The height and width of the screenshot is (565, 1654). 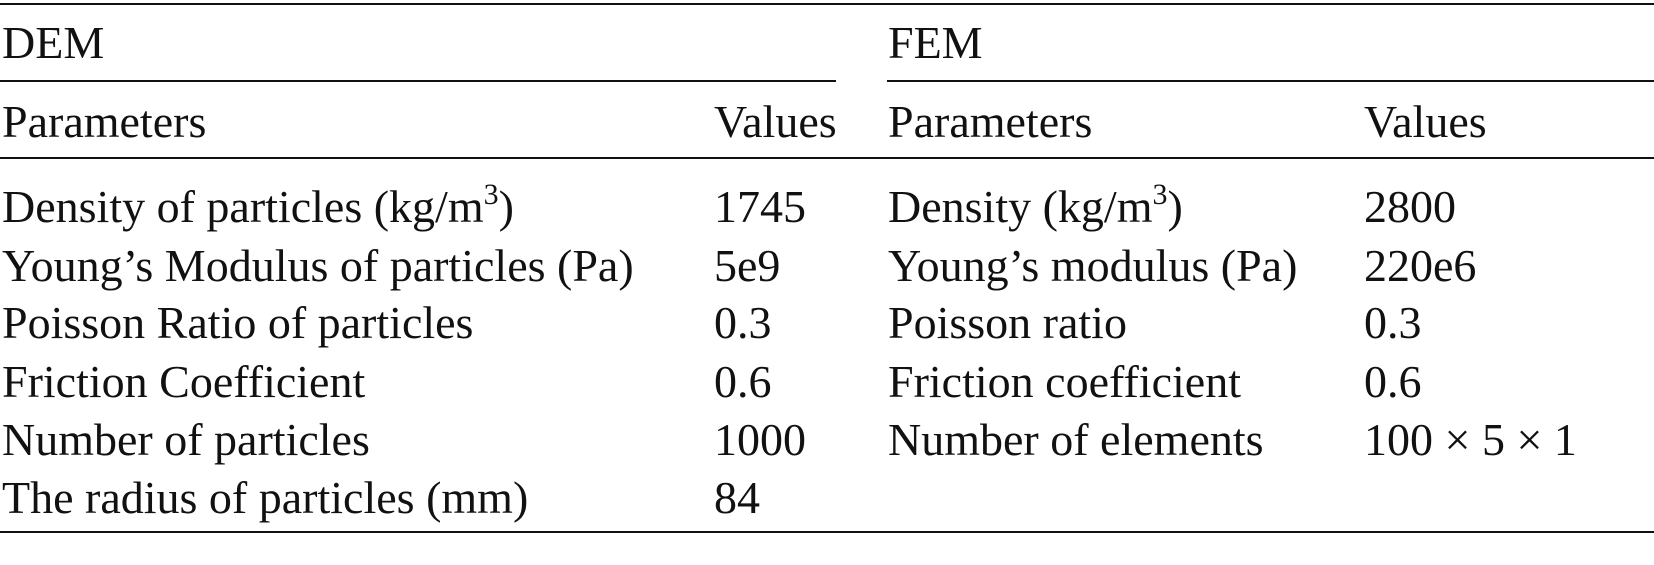 I want to click on dem-row-param: Friction Coefficient, so click(x=184, y=381).